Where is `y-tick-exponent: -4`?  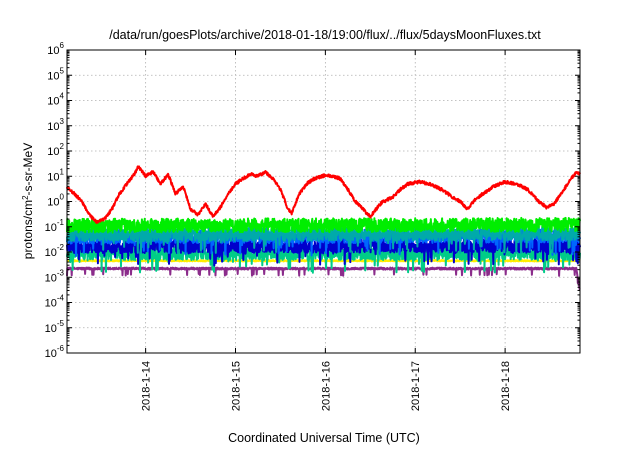
y-tick-exponent: -4 is located at coordinates (61, 298).